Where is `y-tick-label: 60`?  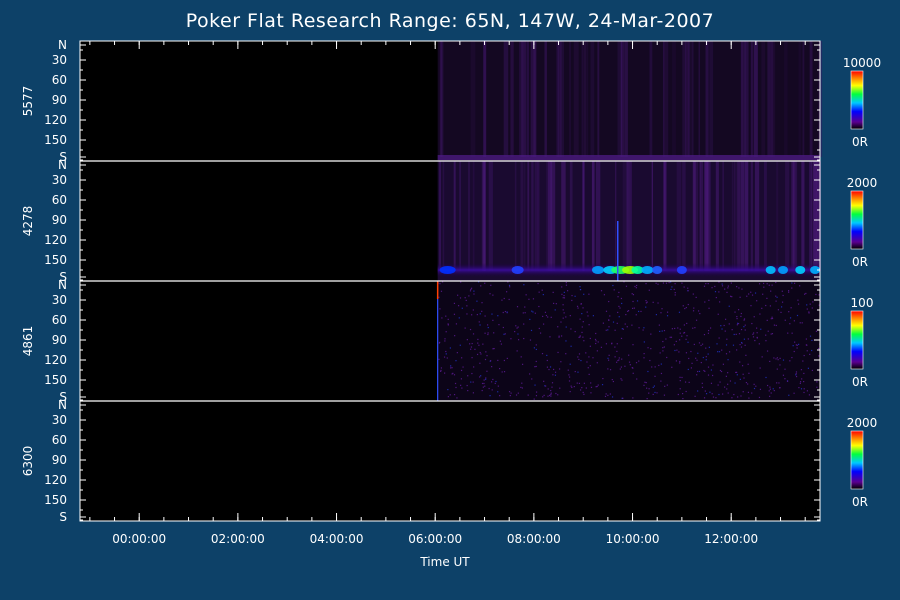 y-tick-label: 60 is located at coordinates (59, 440).